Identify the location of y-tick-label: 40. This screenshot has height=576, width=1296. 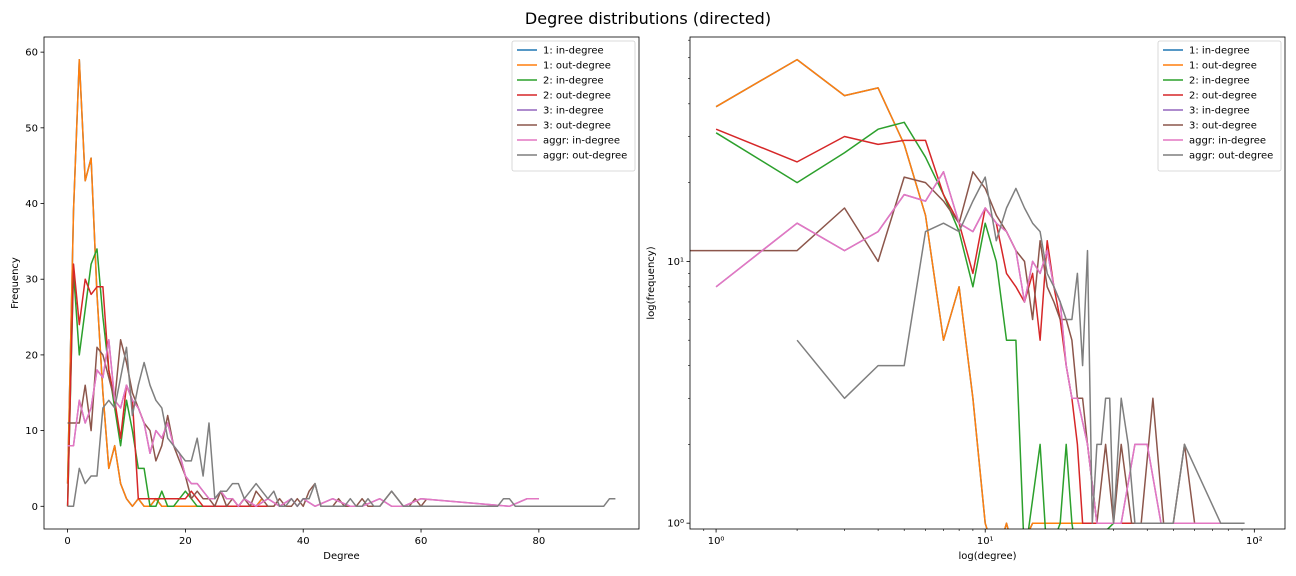
(31, 204).